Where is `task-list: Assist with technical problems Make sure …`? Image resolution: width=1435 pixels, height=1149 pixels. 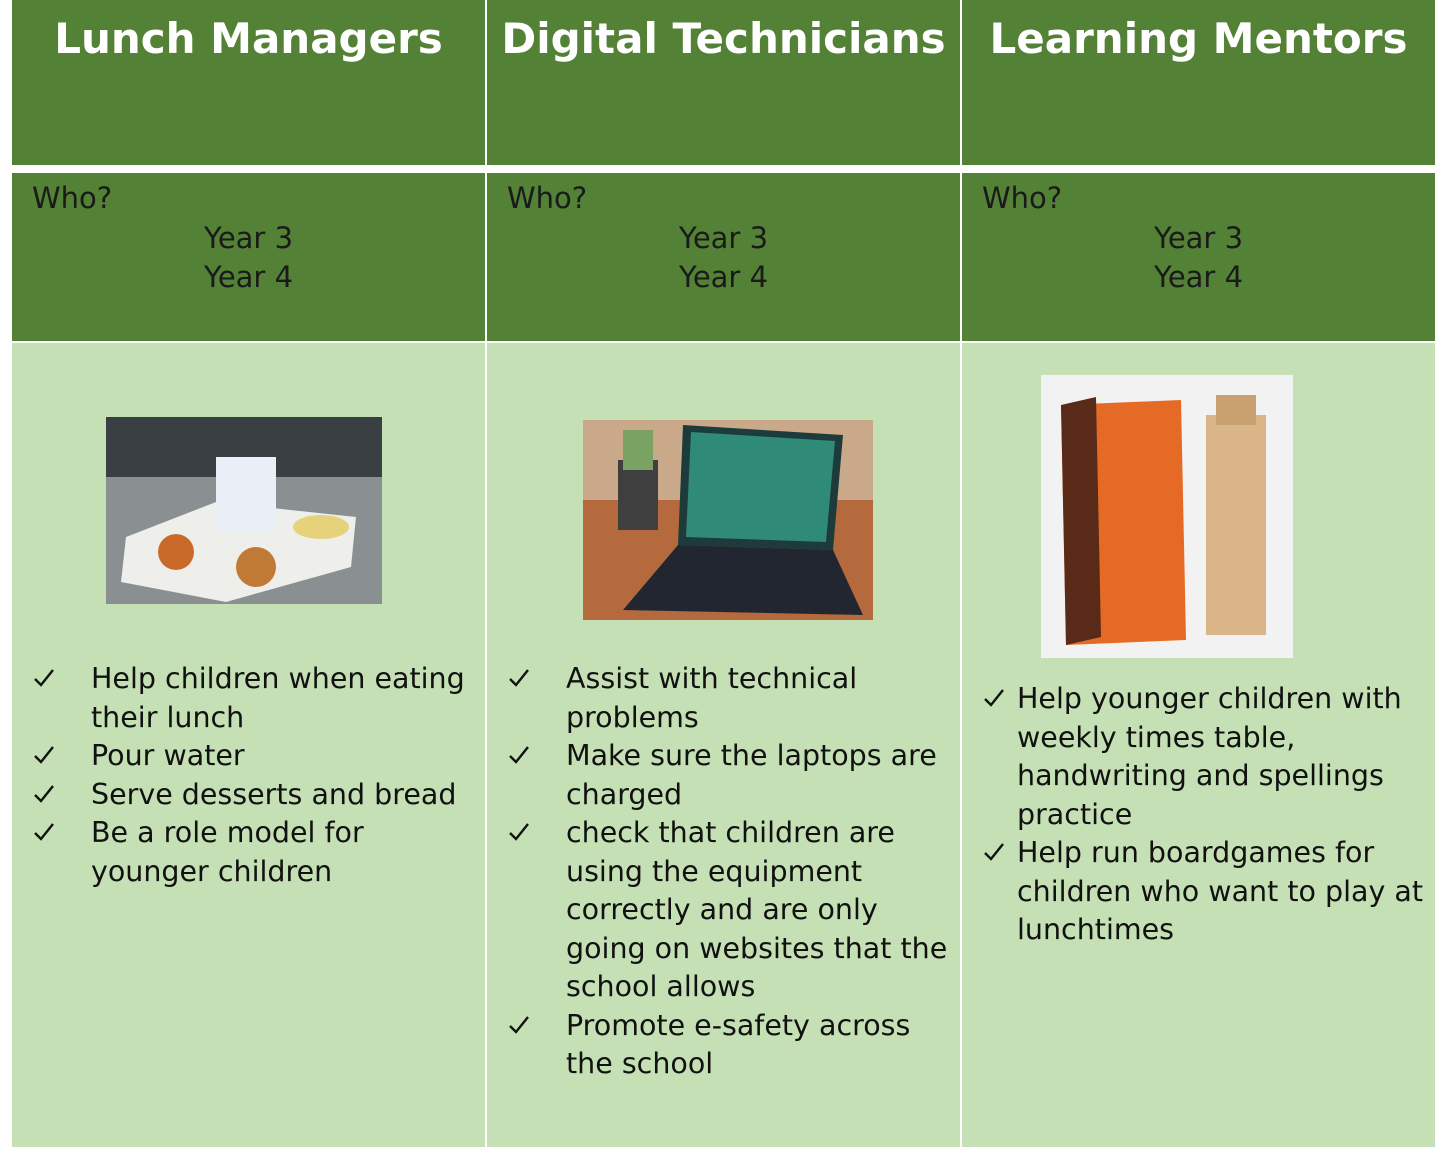
task-list: Assist with technical problems Make sure … is located at coordinates (761, 872).